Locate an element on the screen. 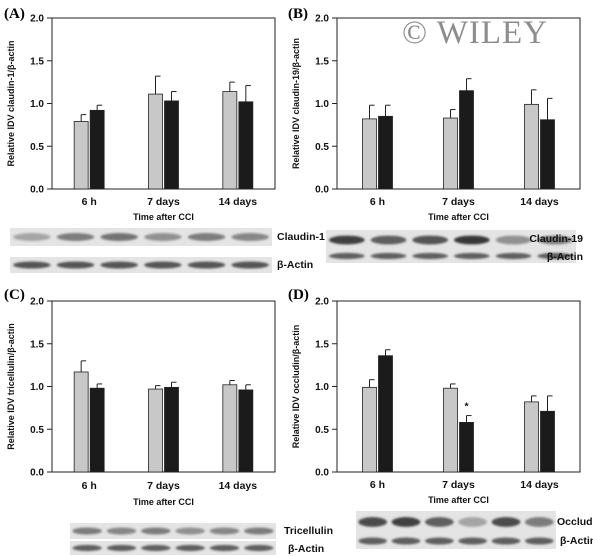  y-axis-label: Relative IDV tricellulin/β-actin is located at coordinates (11, 386).